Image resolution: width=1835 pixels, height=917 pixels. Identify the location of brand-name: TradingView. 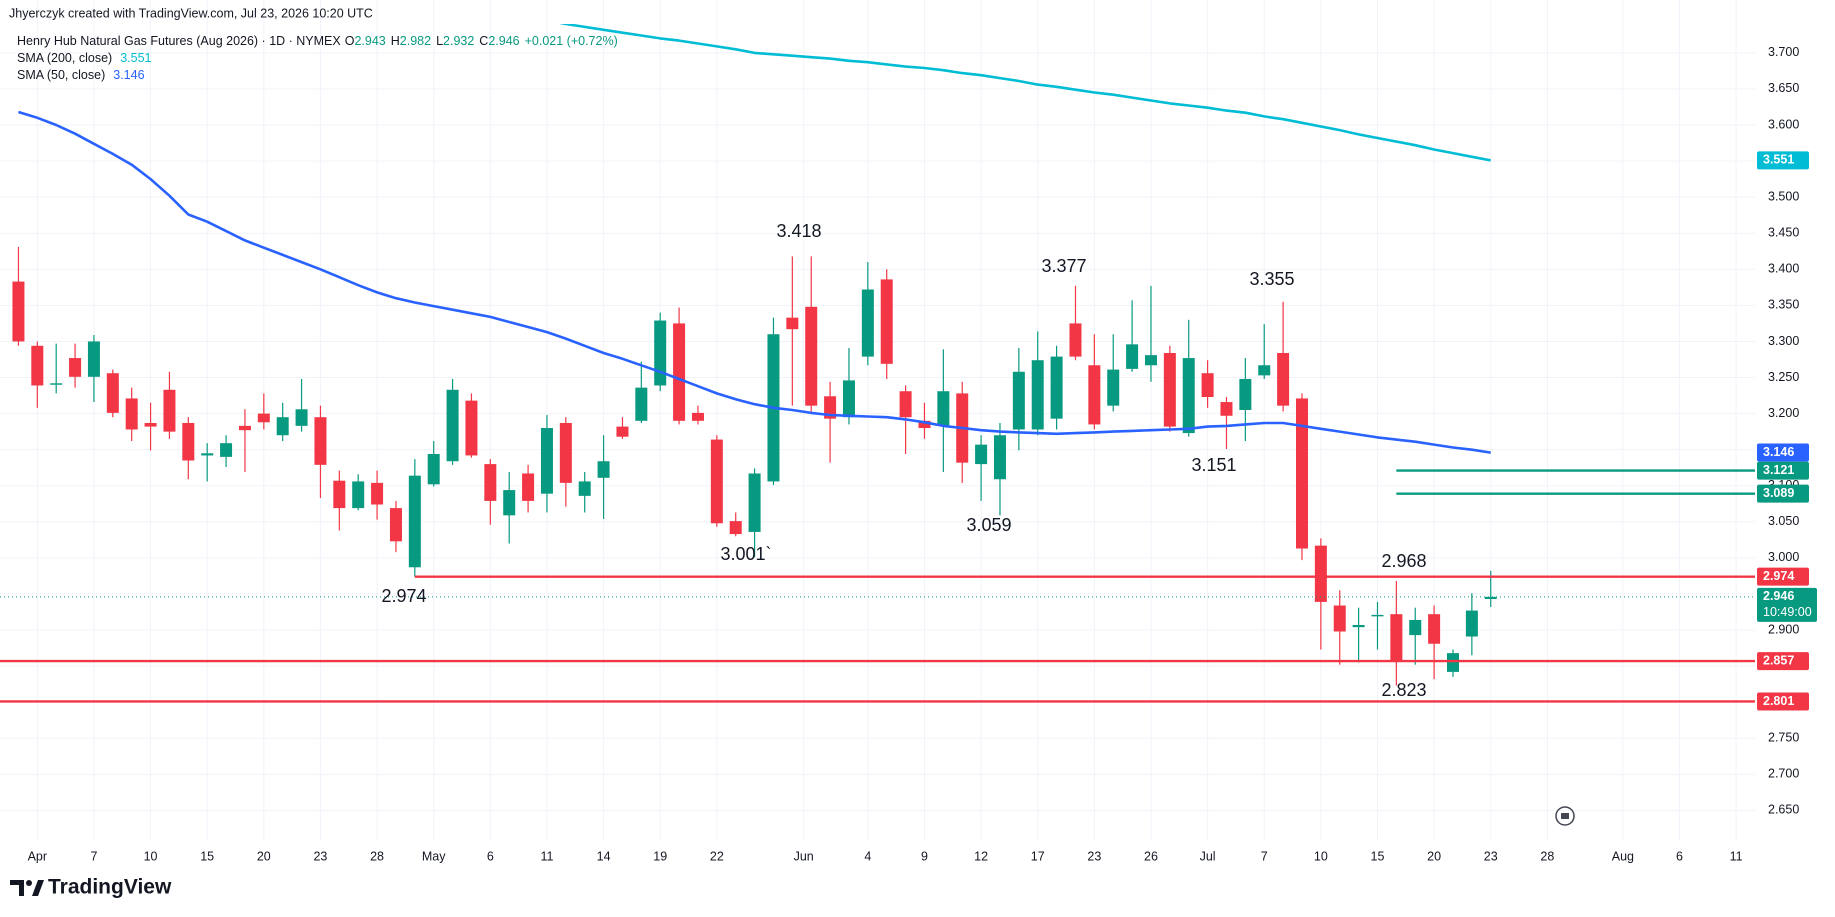
(110, 887).